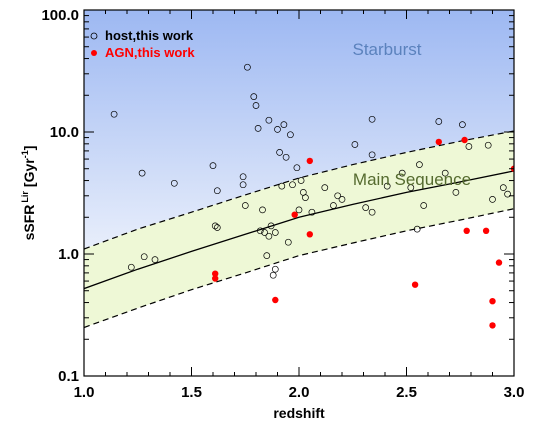 The height and width of the screenshot is (448, 548). What do you see at coordinates (60, 15) in the screenshot?
I see `y-tick-label: 100.0` at bounding box center [60, 15].